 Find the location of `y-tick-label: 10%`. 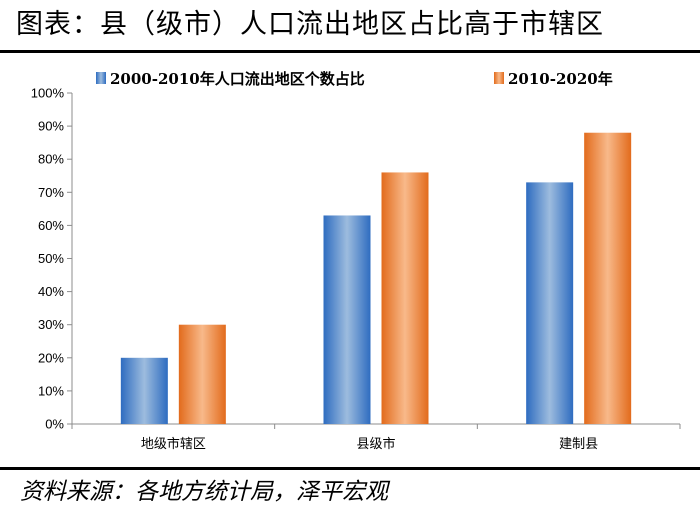

y-tick-label: 10% is located at coordinates (51, 390).